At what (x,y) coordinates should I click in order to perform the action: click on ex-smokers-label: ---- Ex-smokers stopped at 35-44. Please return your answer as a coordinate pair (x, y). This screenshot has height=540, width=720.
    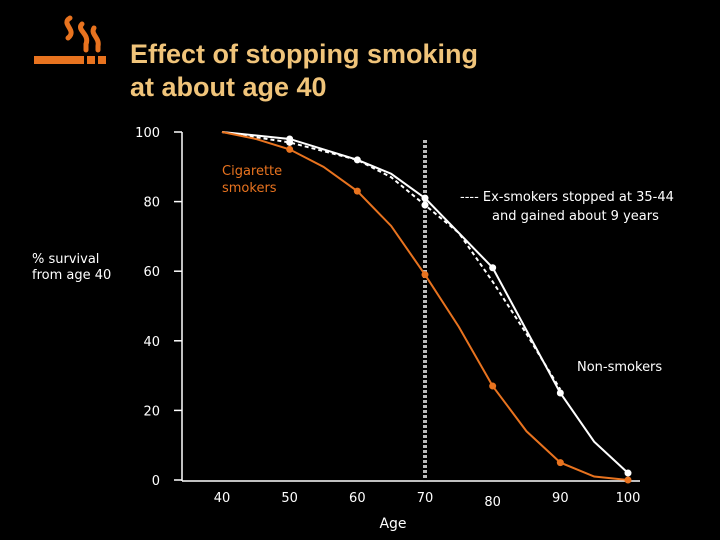
    Looking at the image, I should click on (567, 197).